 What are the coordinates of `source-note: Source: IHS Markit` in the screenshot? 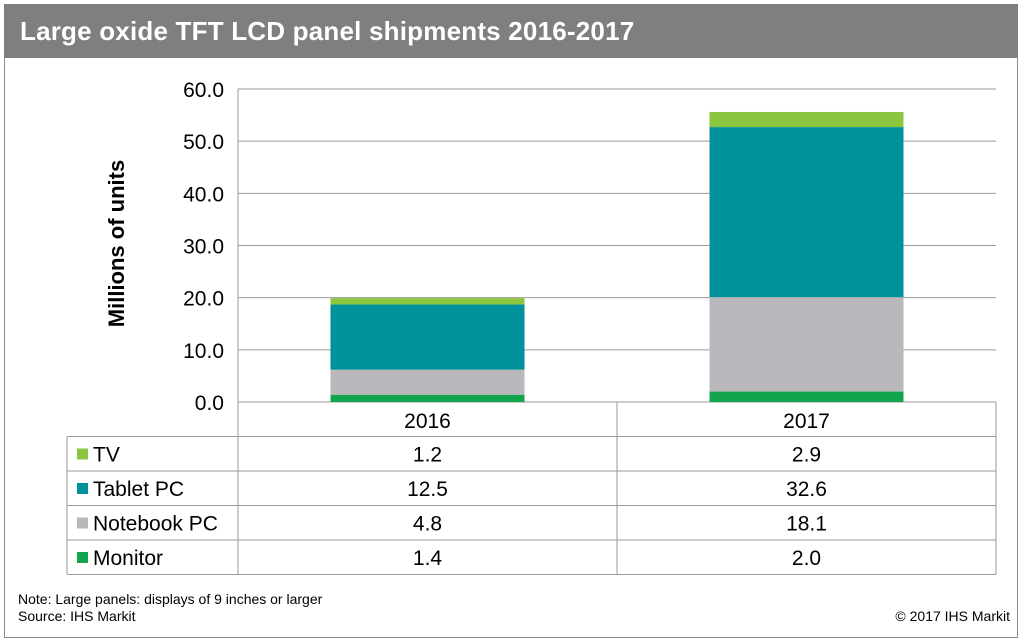 It's located at (77, 616).